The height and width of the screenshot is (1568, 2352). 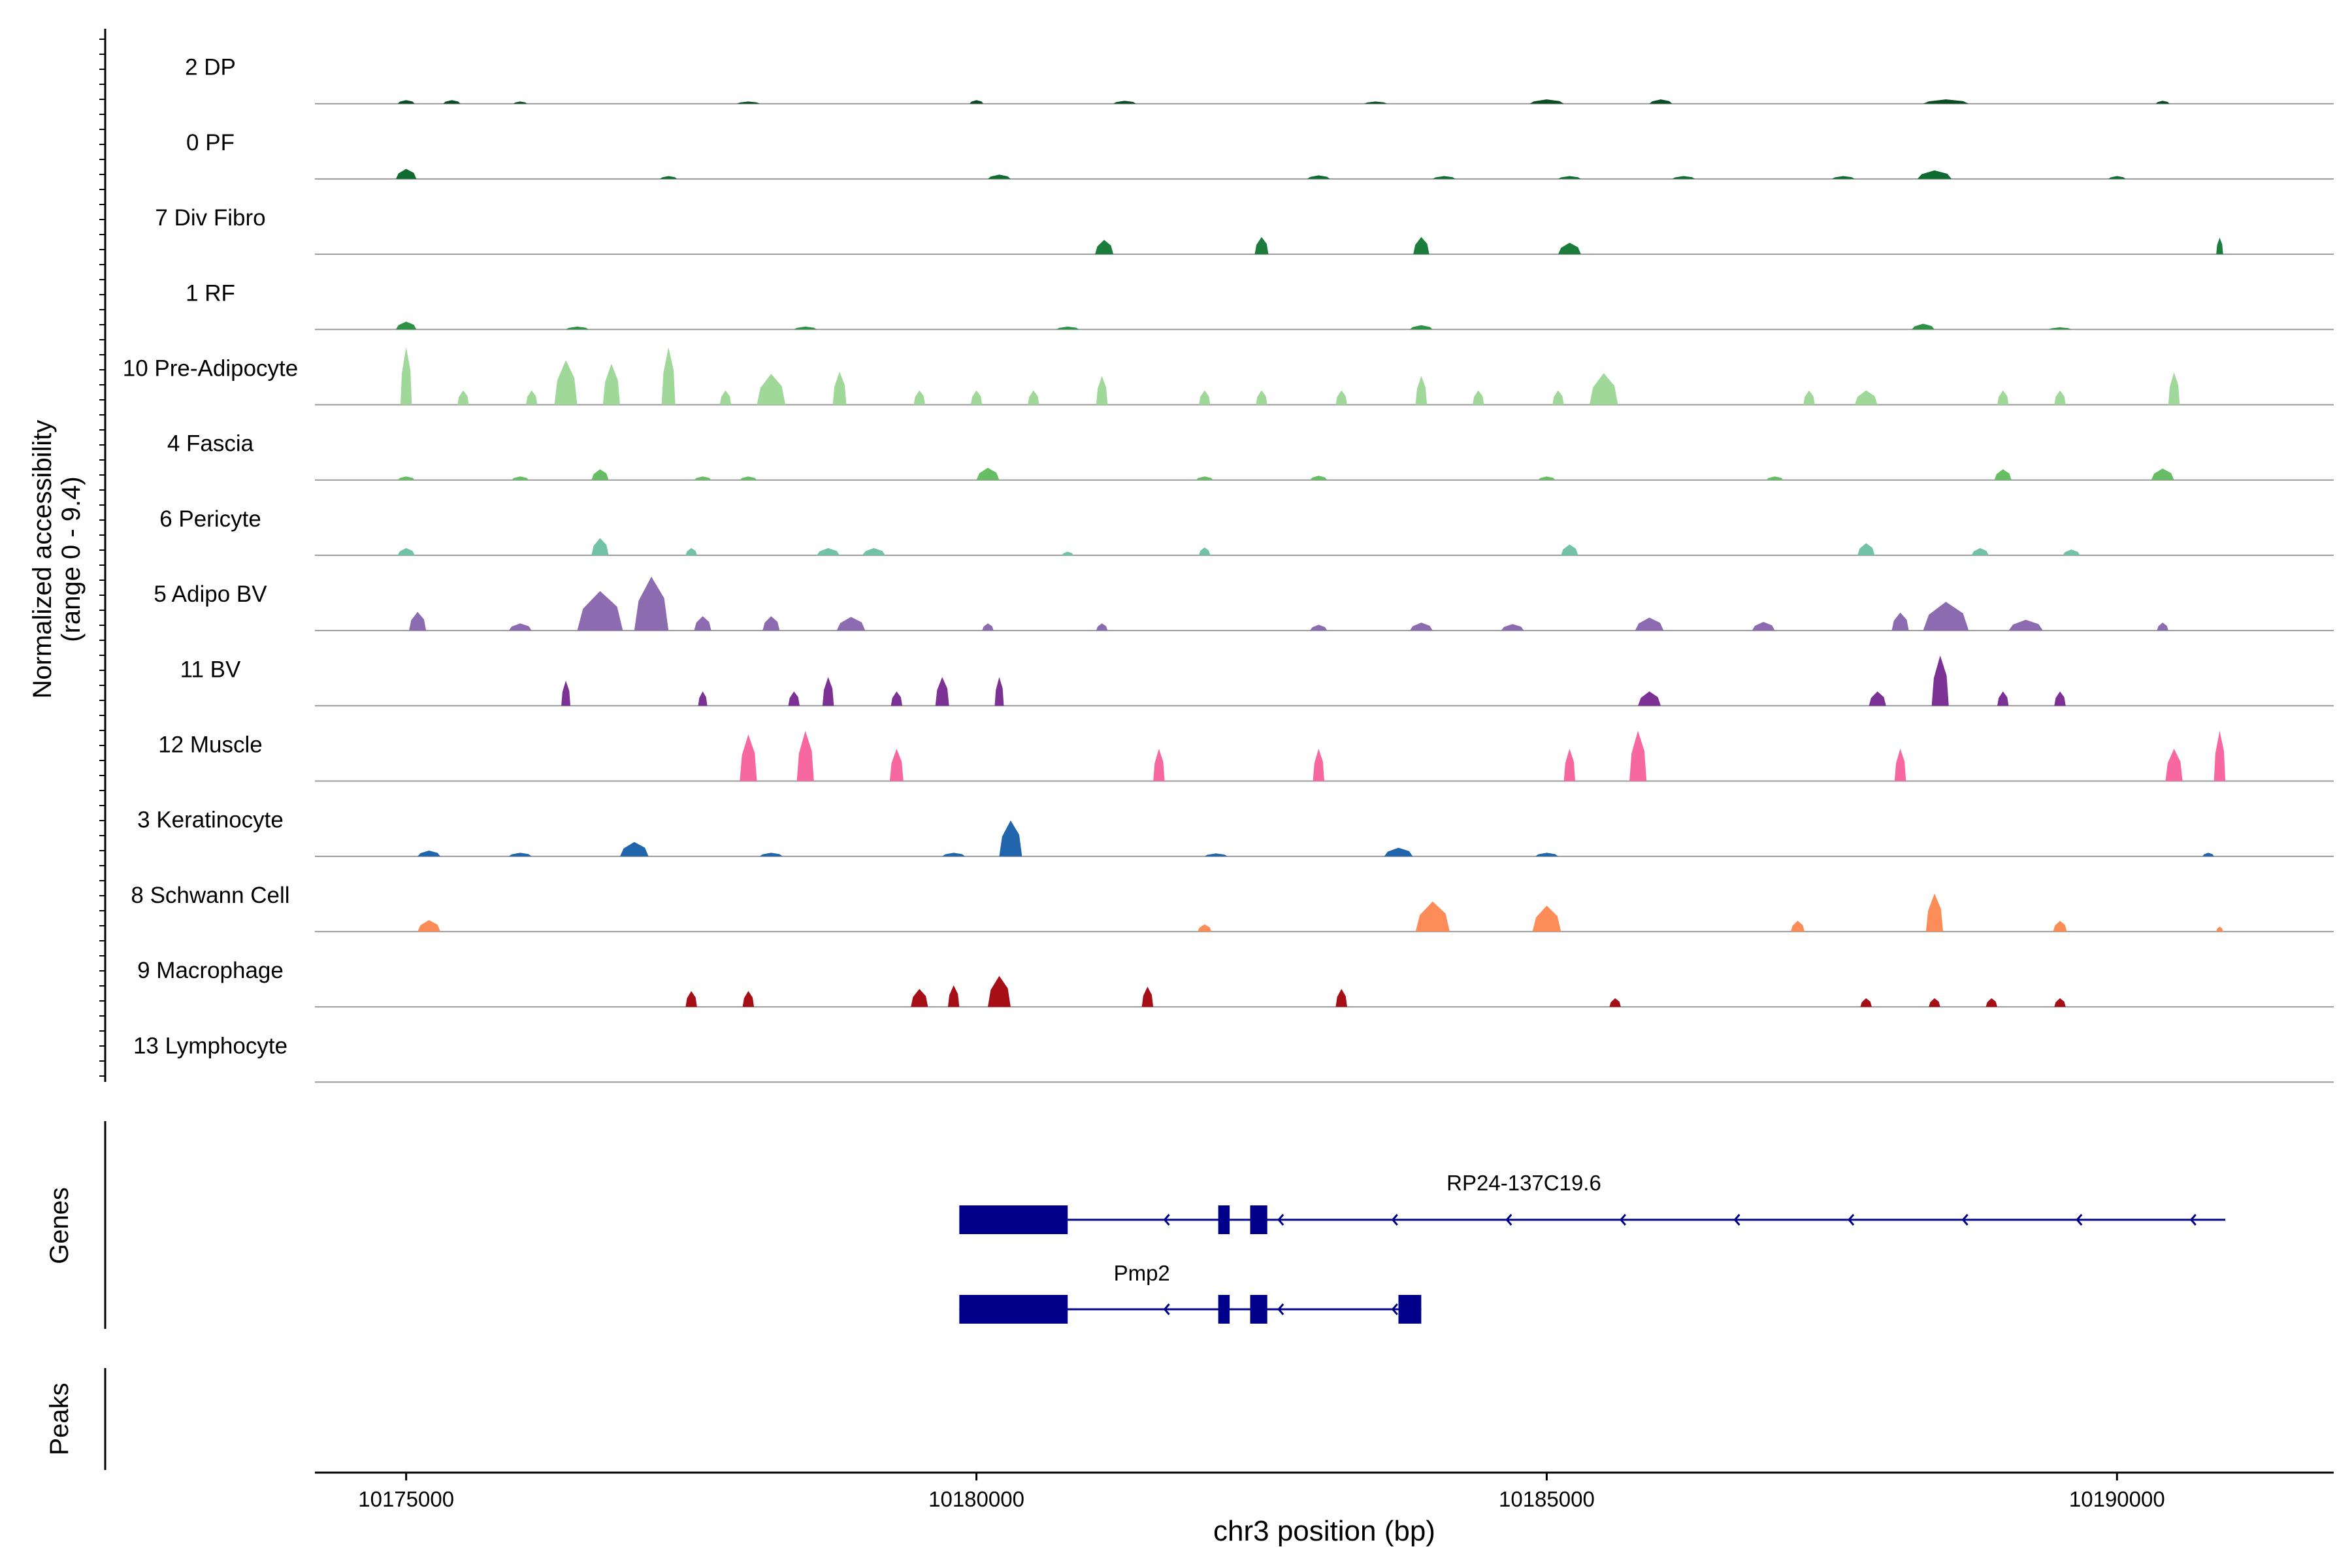 What do you see at coordinates (2117, 1499) in the screenshot?
I see `x-tick-label: 10190000` at bounding box center [2117, 1499].